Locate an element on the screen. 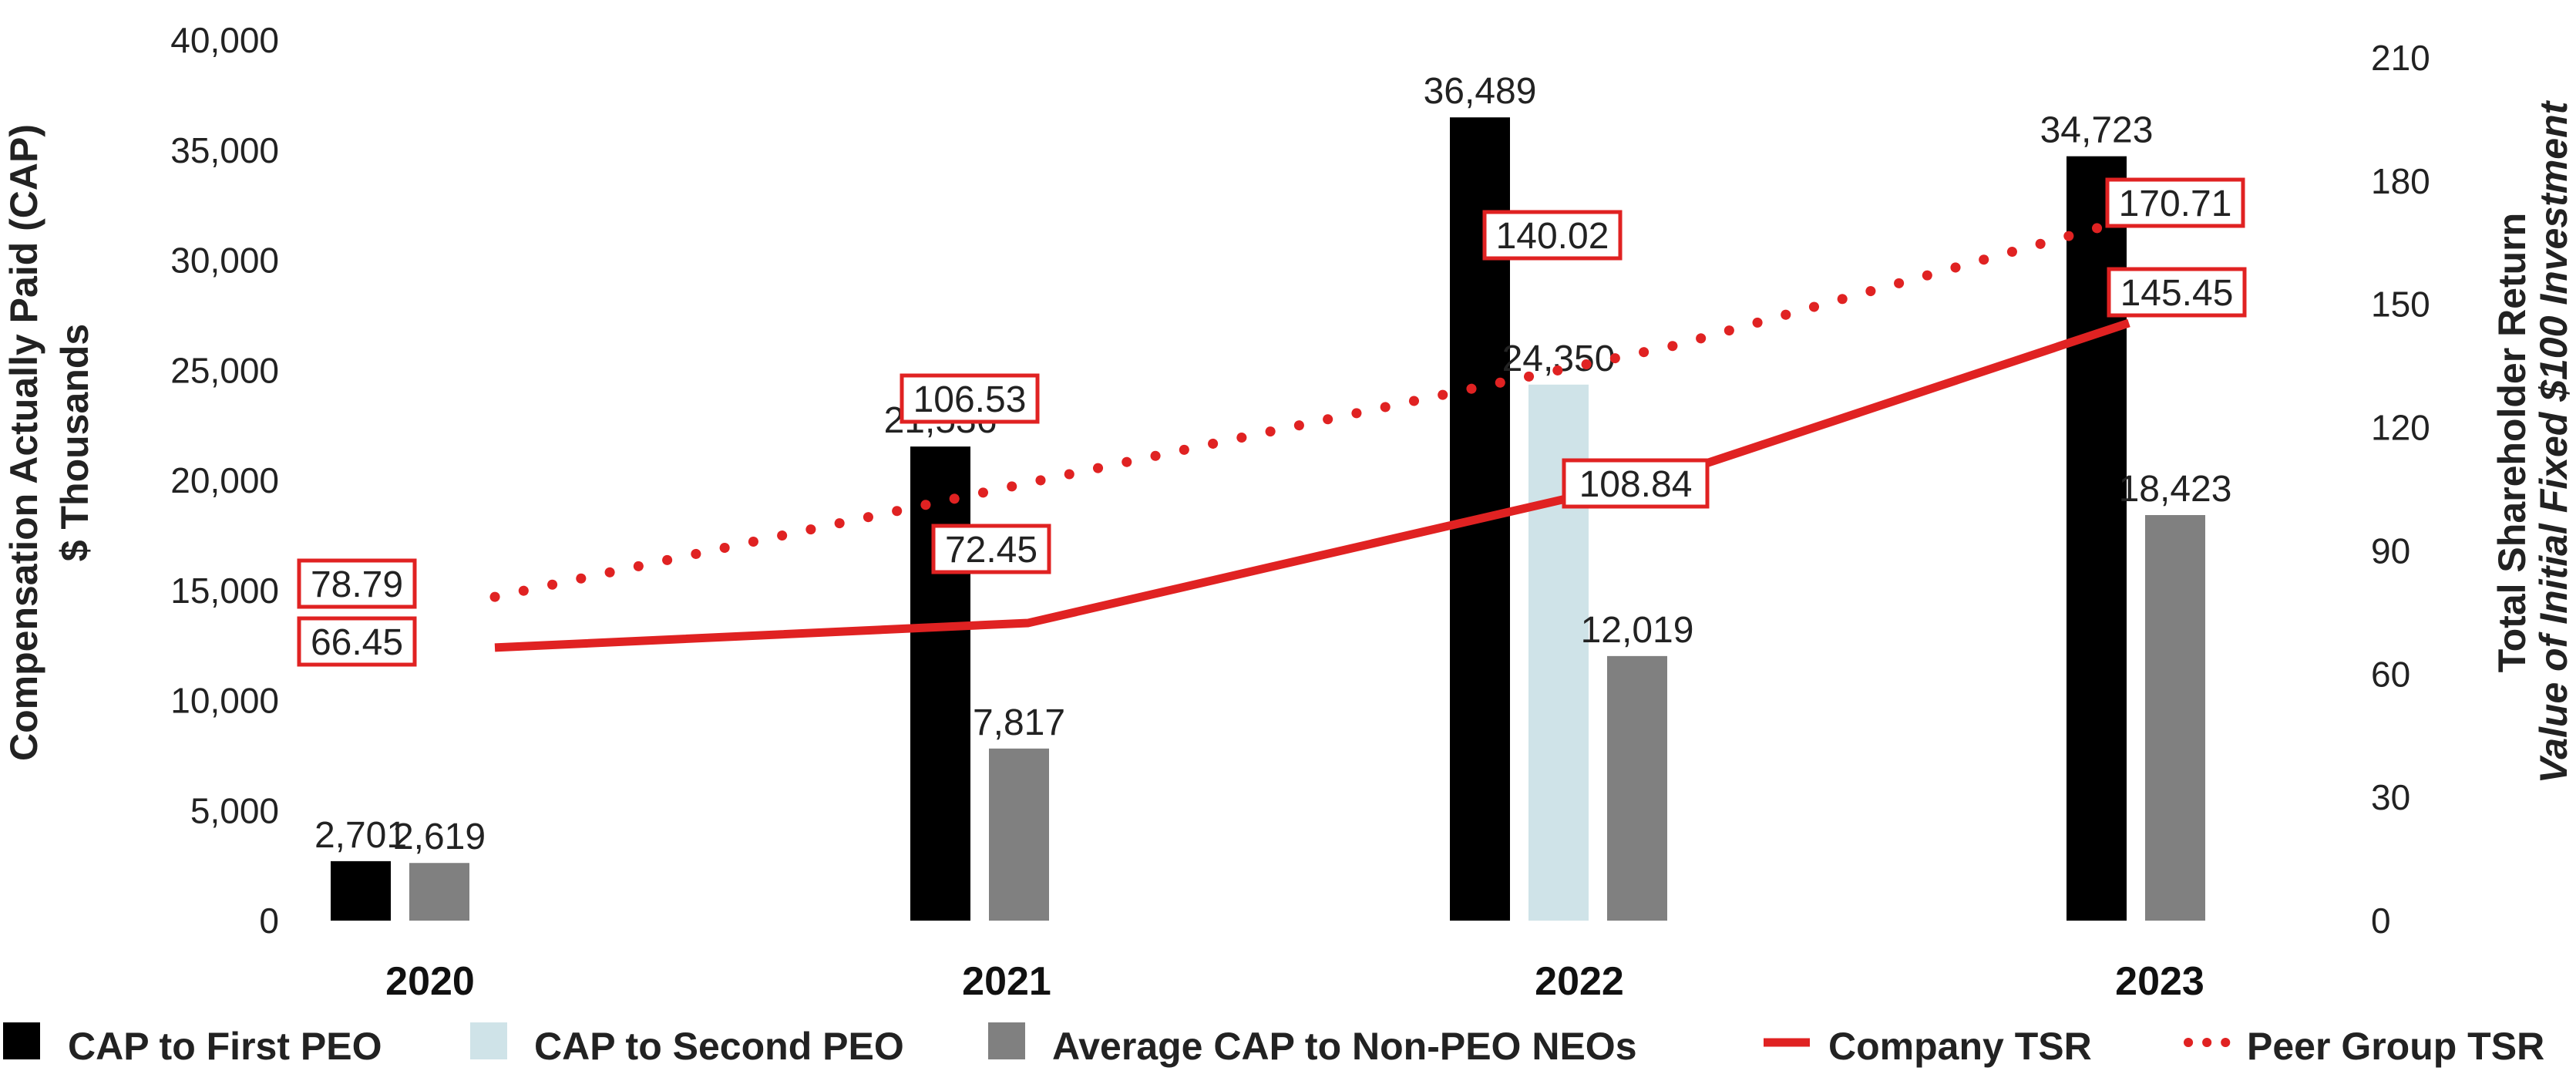  bar-value-label: 36,489 is located at coordinates (1480, 92).